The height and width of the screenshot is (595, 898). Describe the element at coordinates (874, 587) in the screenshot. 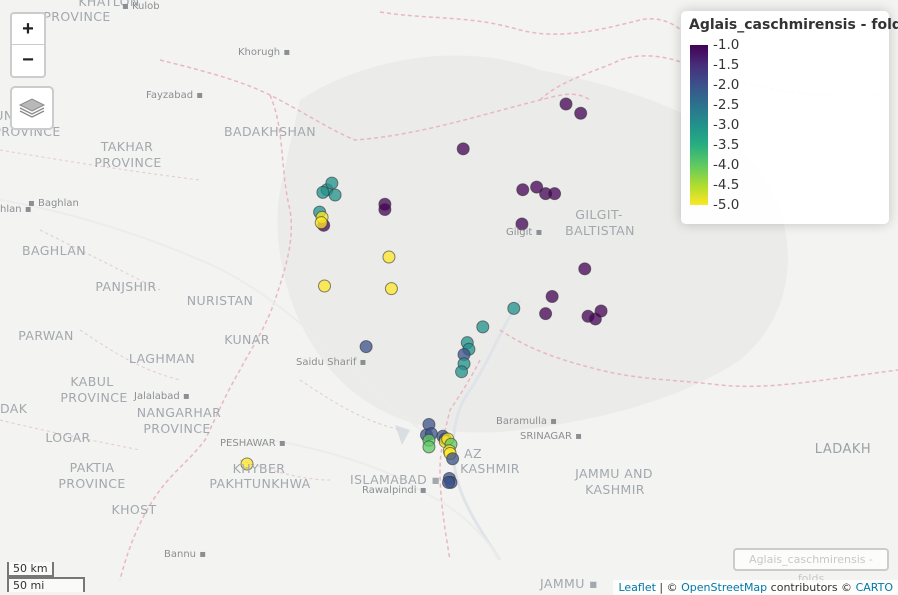

I see `carto-link: CARTO` at that location.